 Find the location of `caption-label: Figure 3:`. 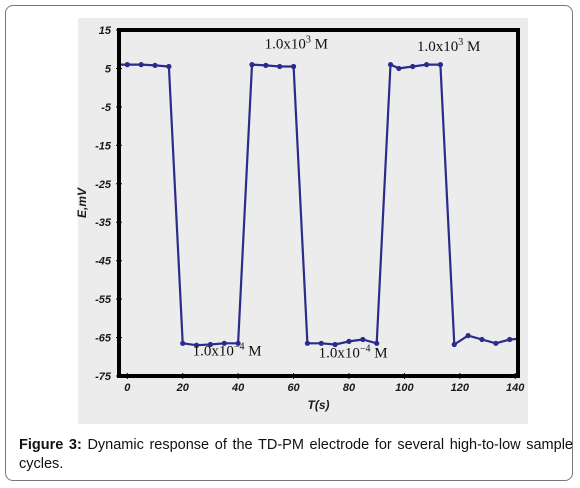

caption-label: Figure 3: is located at coordinates (50, 445).